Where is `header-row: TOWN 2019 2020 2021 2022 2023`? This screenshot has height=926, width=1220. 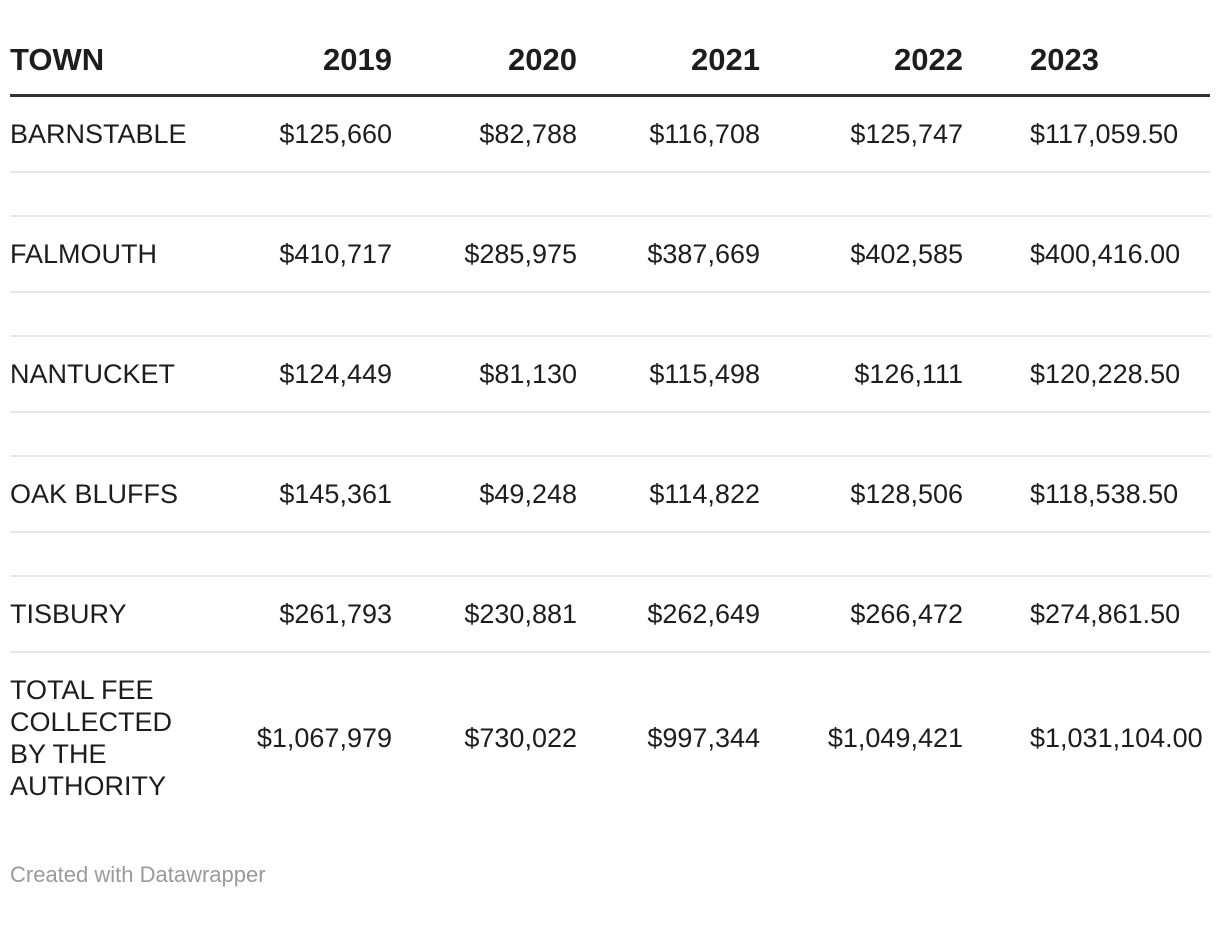
header-row: TOWN 2019 2020 2021 2022 2023 is located at coordinates (610, 69).